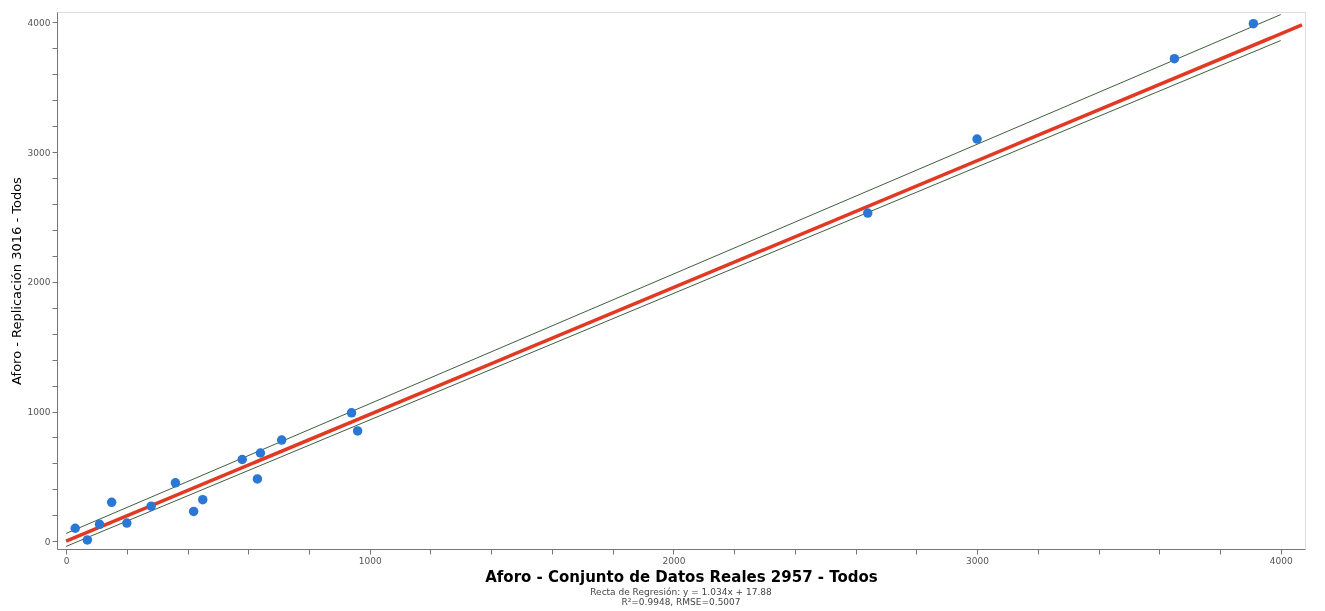 This screenshot has height=611, width=1325. Describe the element at coordinates (978, 560) in the screenshot. I see `x-tick-label: 3000` at that location.